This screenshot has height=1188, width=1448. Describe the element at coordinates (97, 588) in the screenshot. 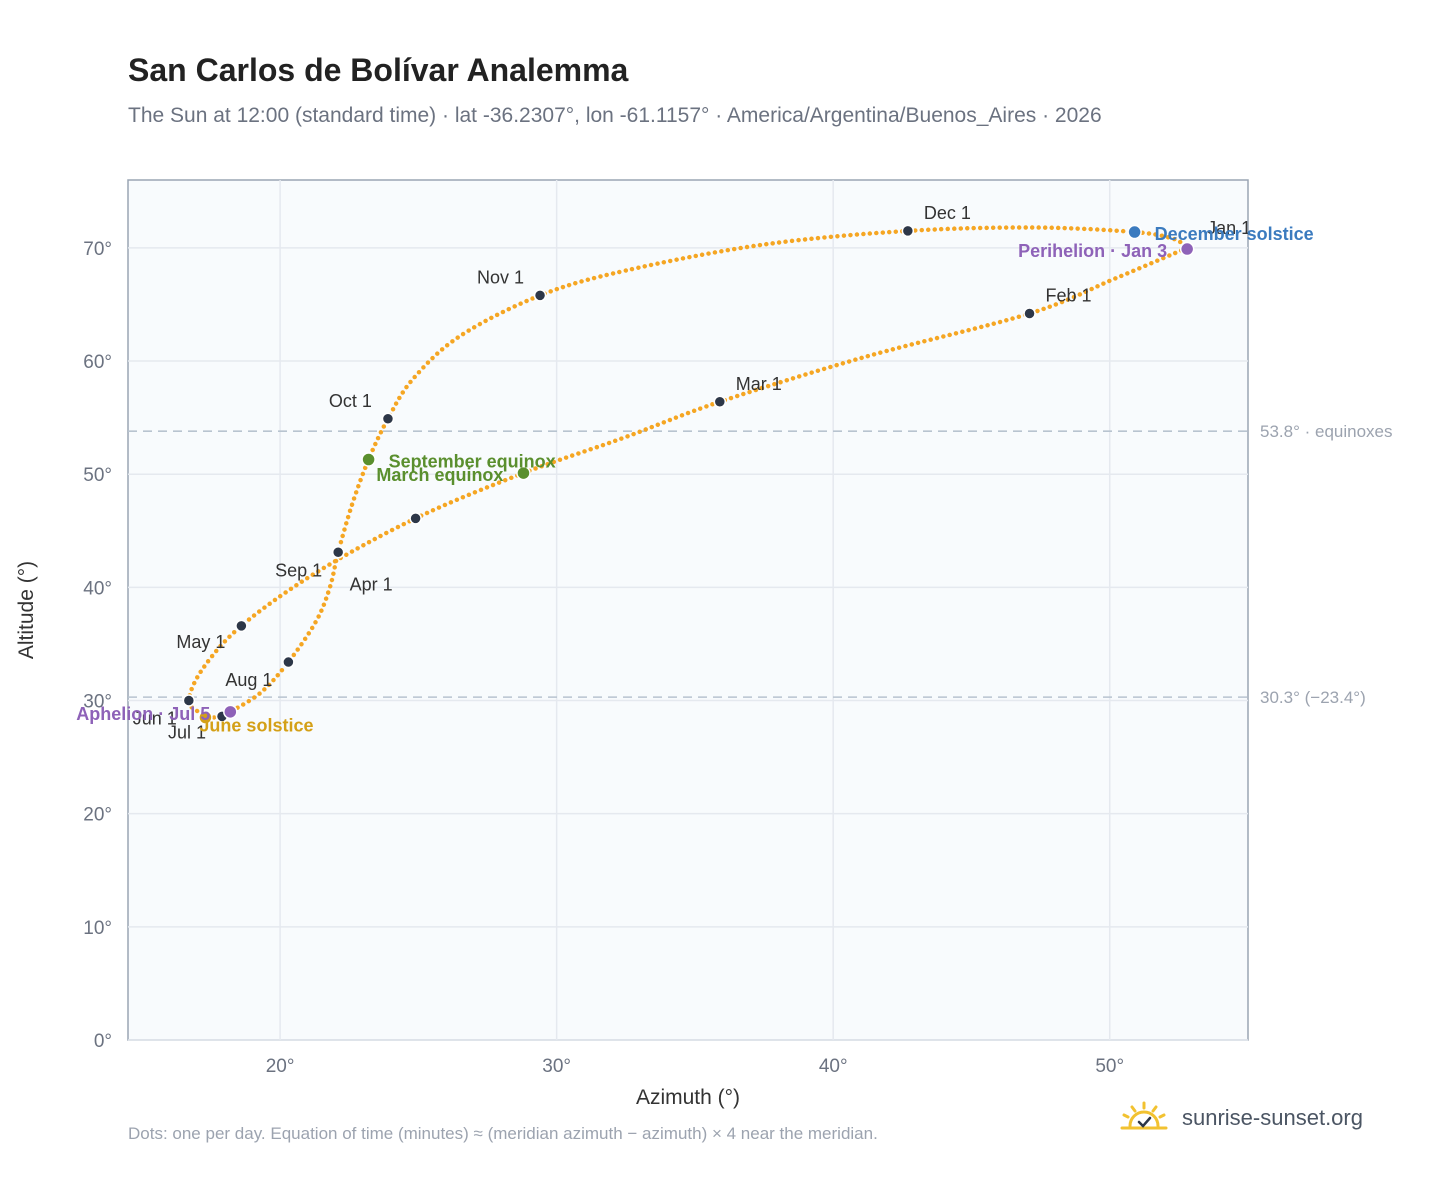

I see `y-tick-label: 40°` at that location.